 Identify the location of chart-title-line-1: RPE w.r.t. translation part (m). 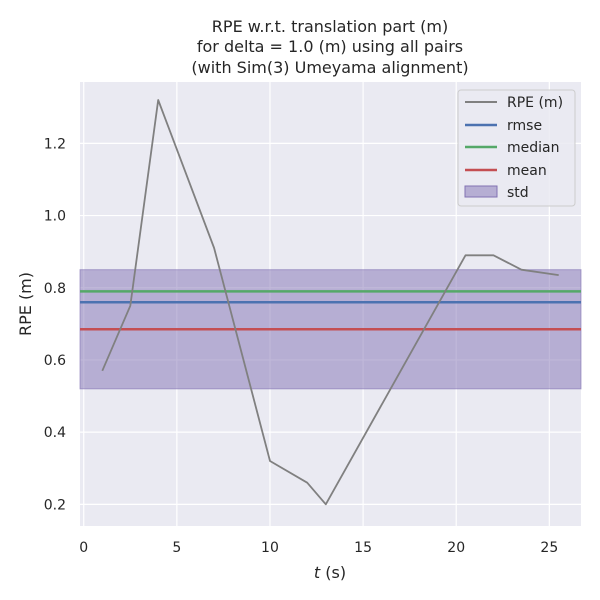
(330, 26).